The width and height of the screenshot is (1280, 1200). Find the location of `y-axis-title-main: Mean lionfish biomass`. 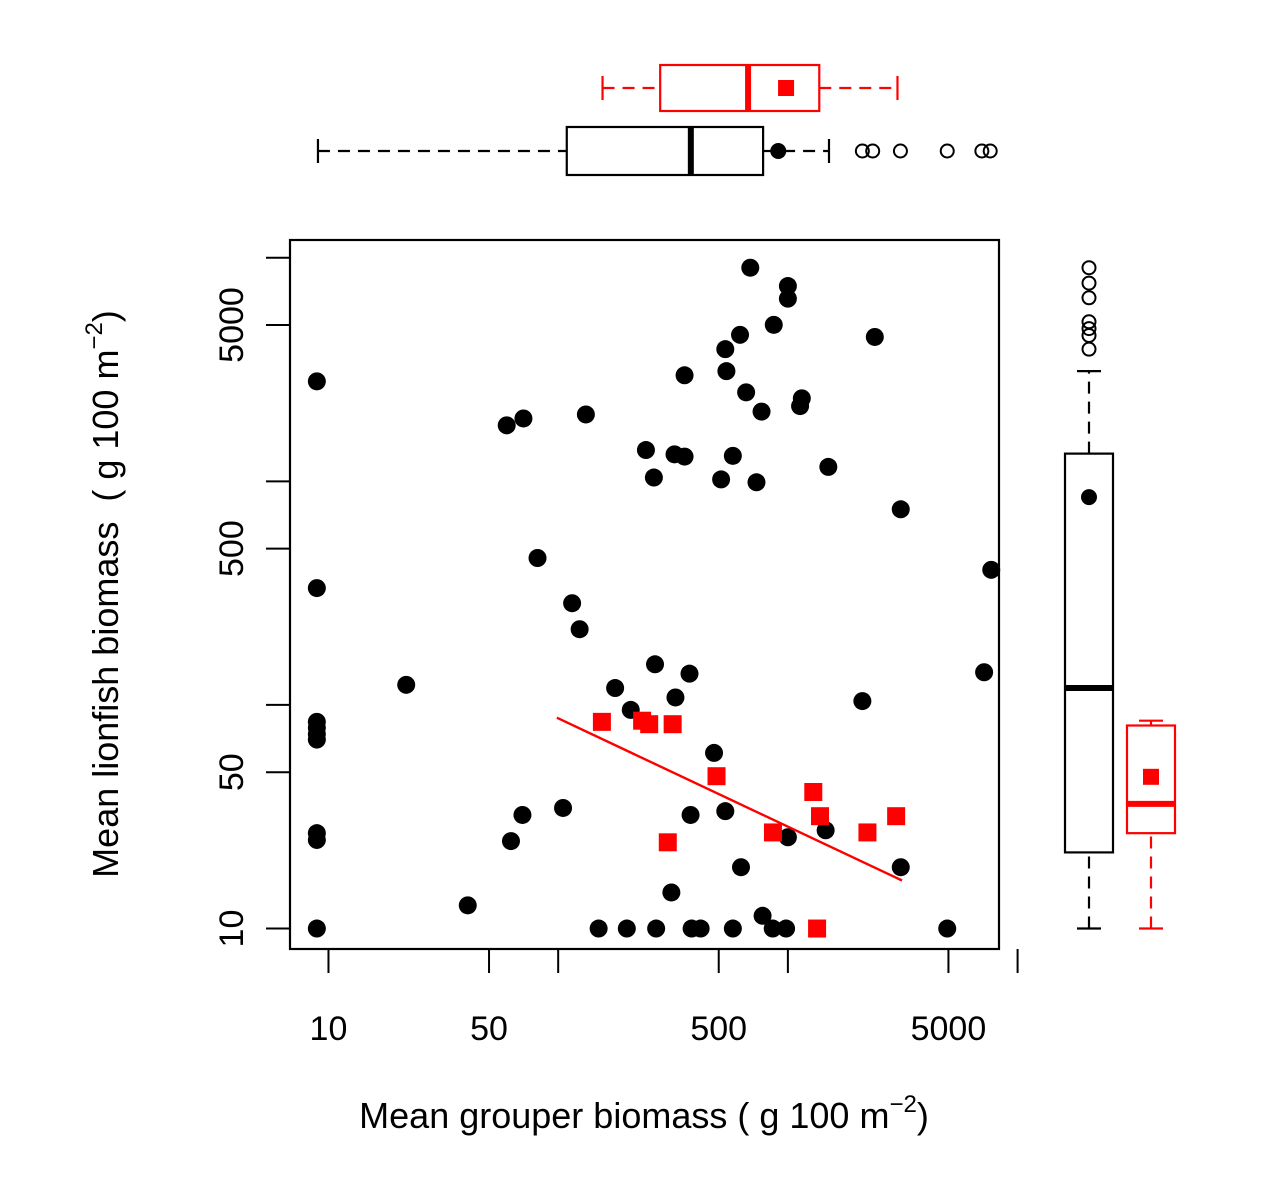

y-axis-title-main: Mean lionfish biomass is located at coordinates (105, 700).